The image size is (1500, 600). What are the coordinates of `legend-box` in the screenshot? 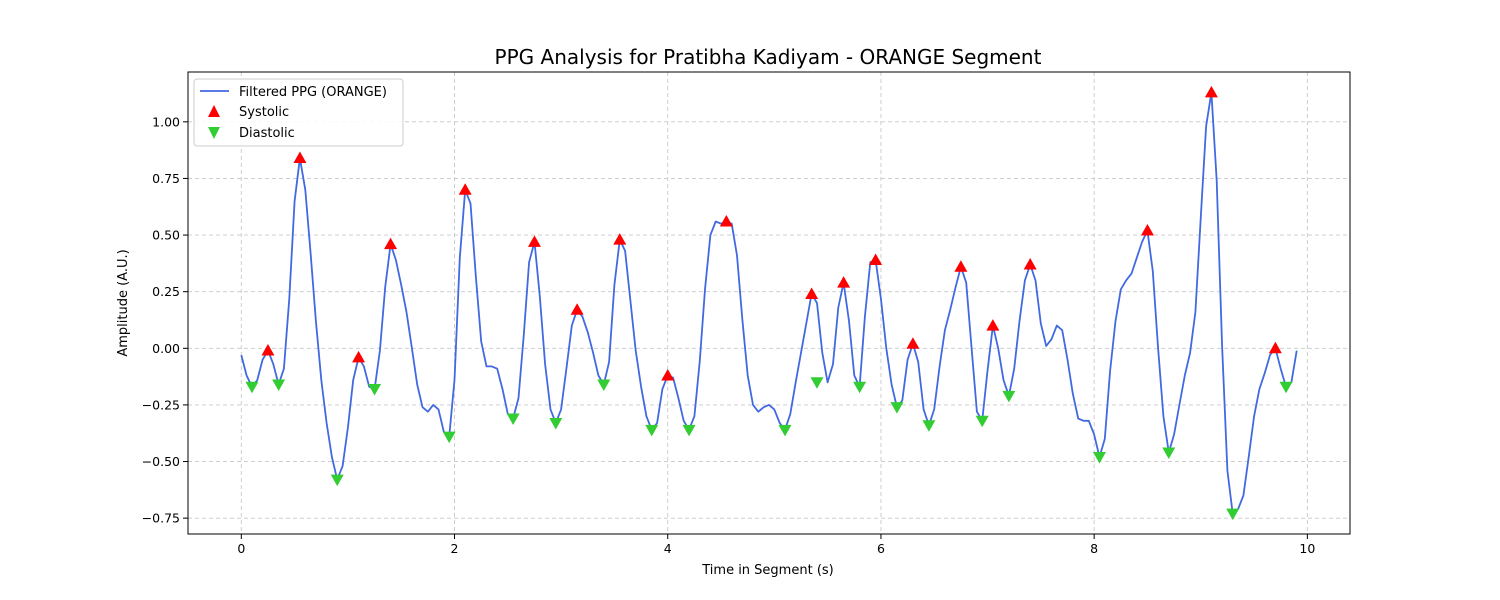 It's located at (298, 112).